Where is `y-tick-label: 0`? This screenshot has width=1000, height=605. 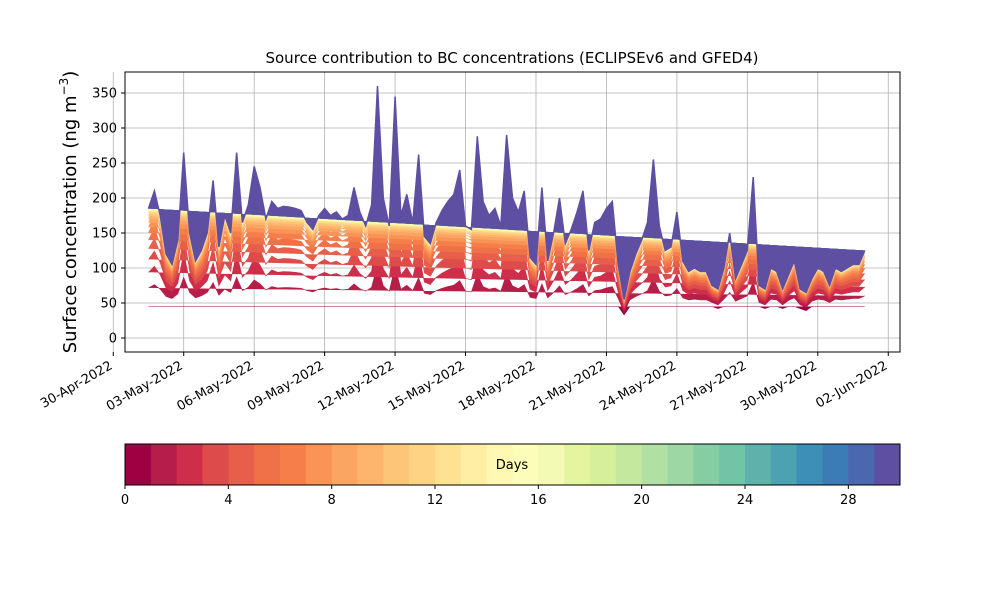 y-tick-label: 0 is located at coordinates (113, 339).